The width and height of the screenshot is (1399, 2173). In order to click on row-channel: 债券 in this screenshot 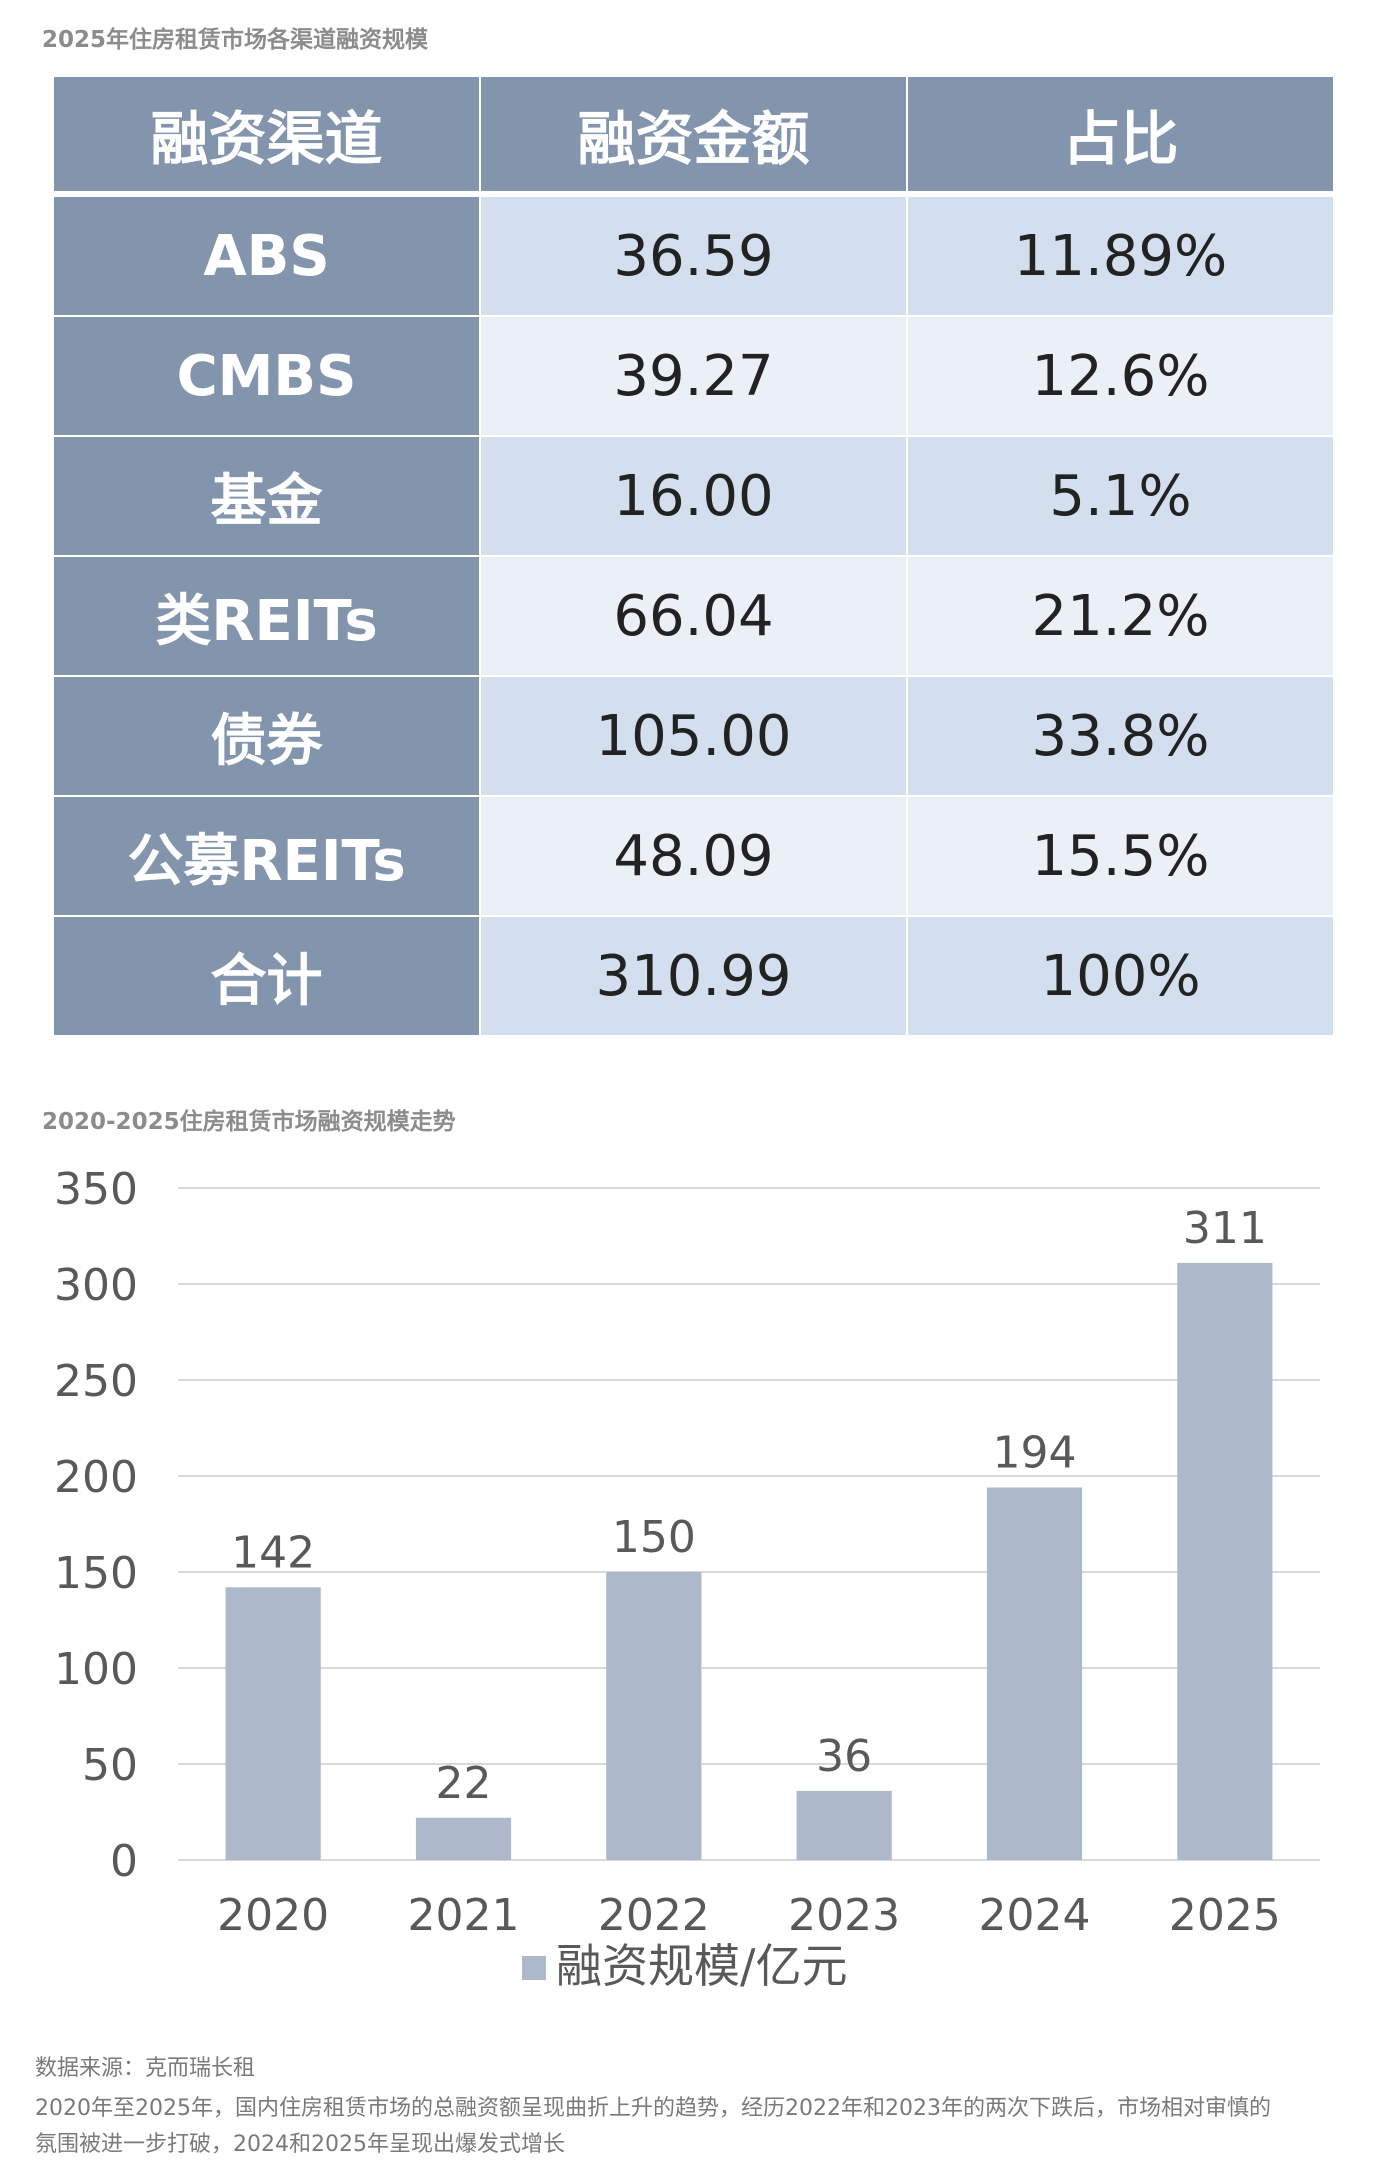, I will do `click(266, 736)`.